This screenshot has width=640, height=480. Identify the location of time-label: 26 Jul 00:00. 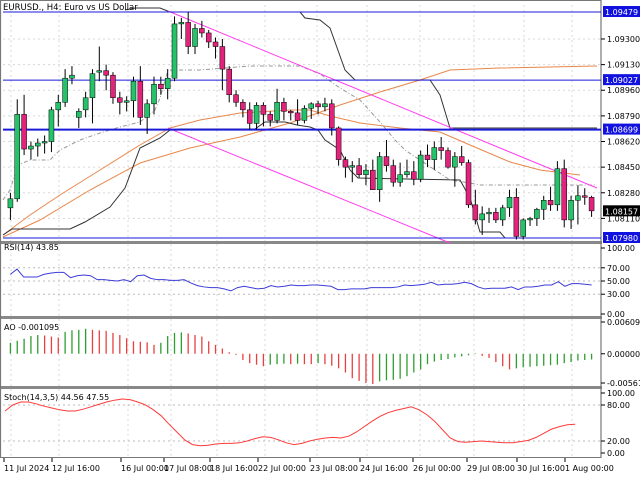
(437, 468).